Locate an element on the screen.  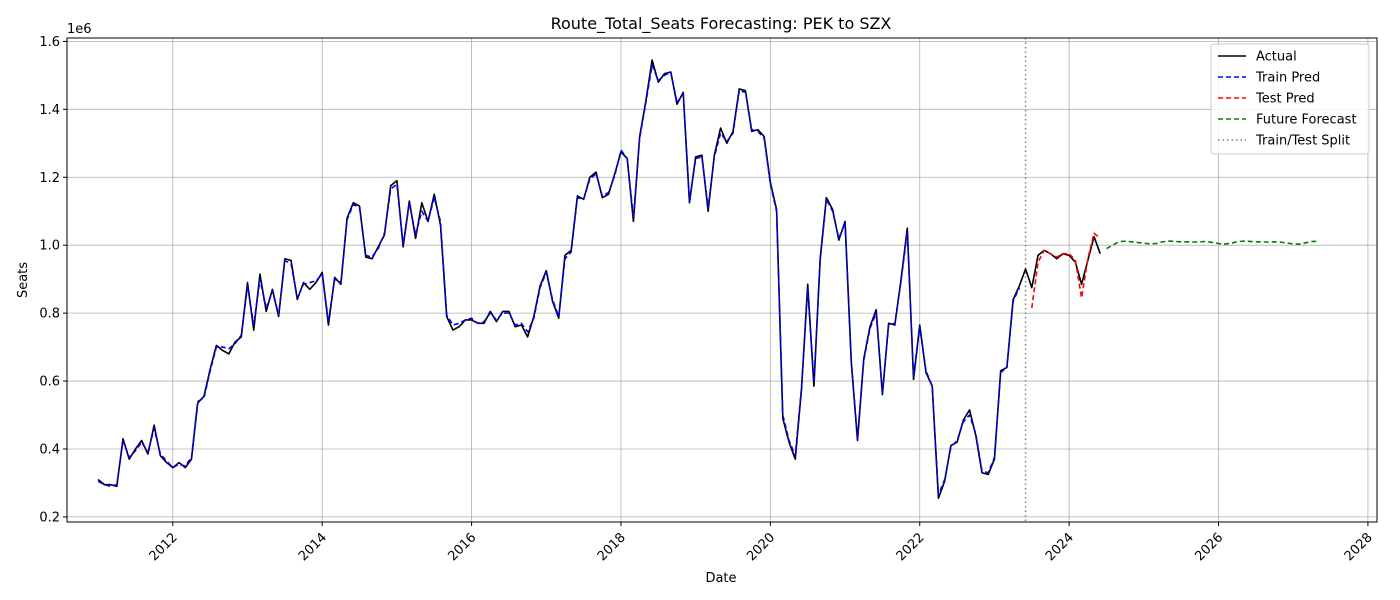
y-offset-label: 1e6 is located at coordinates (79, 29).